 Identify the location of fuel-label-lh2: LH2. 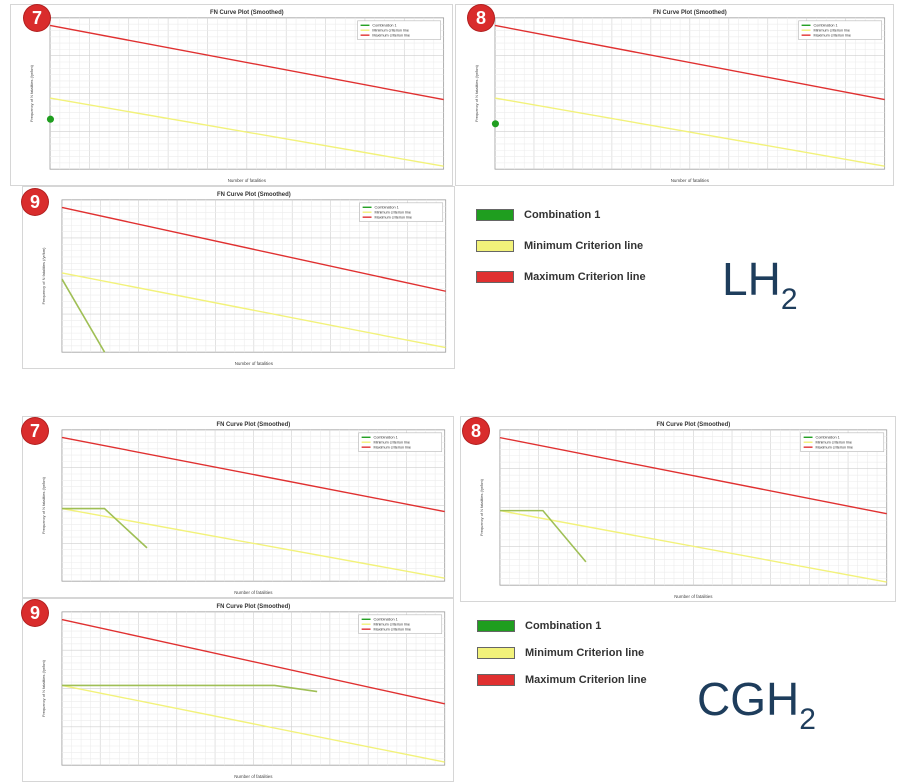
(760, 284).